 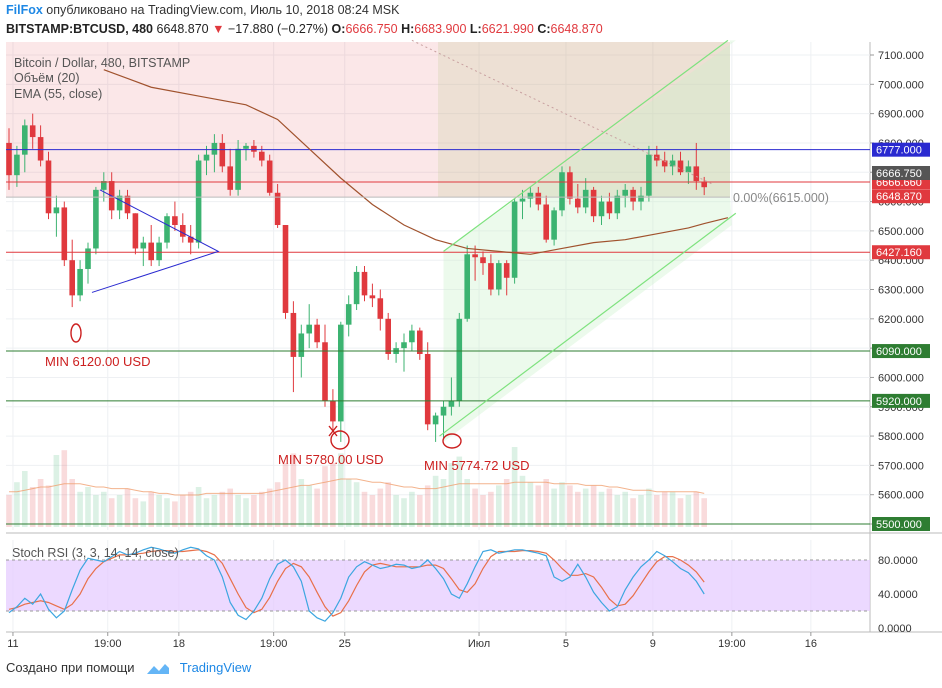 I want to click on time-tick-label: 9, so click(x=653, y=644).